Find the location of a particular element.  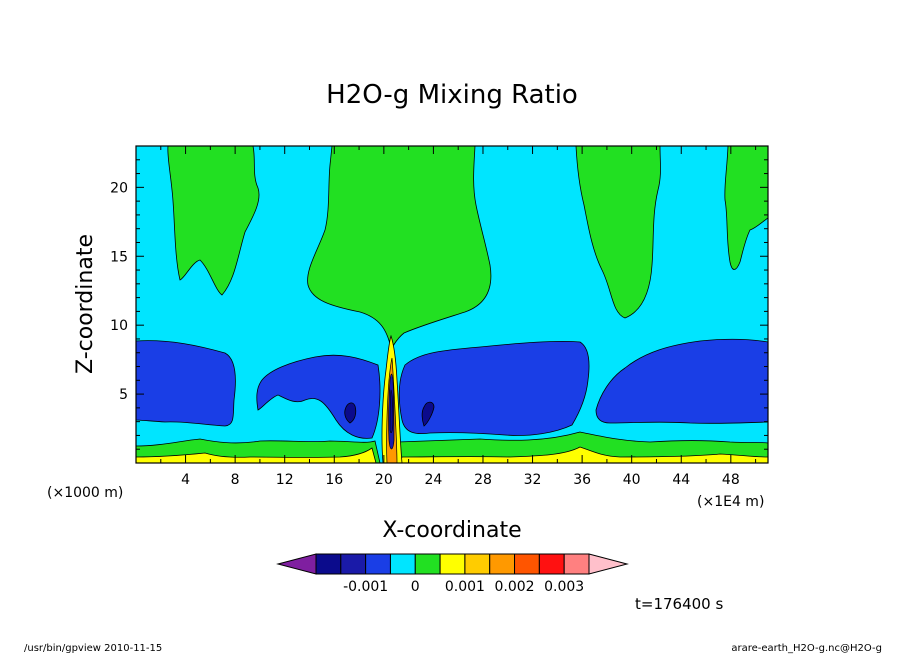

time-label: t=176400 s is located at coordinates (679, 604).